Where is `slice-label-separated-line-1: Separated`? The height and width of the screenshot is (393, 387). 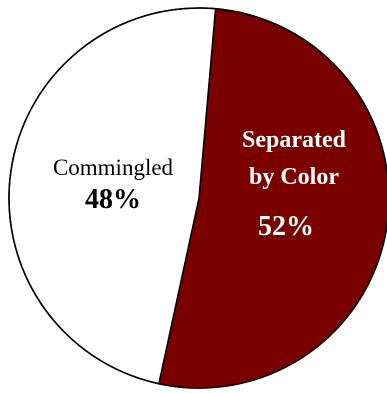 slice-label-separated-line-1: Separated is located at coordinates (294, 140).